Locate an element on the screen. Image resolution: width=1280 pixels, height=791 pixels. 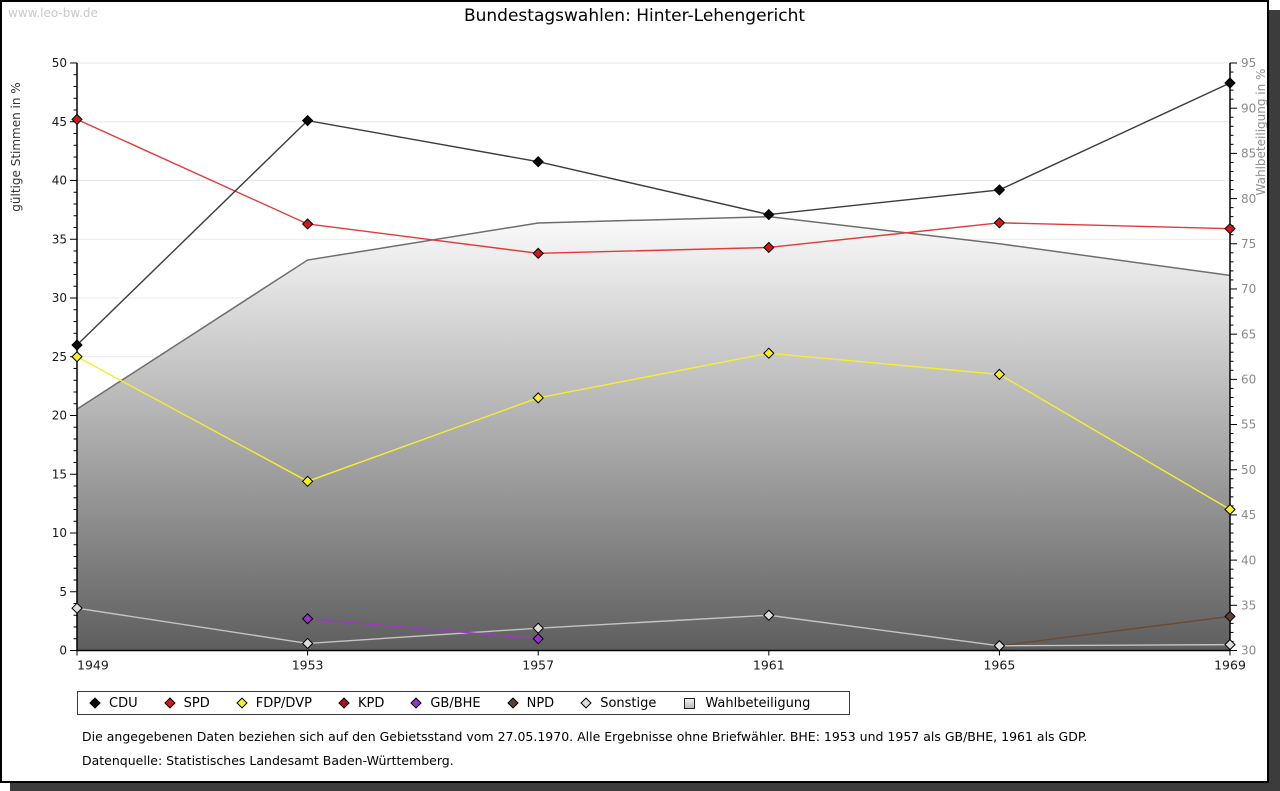
x-axis-tick-label: 1961 is located at coordinates (769, 665).